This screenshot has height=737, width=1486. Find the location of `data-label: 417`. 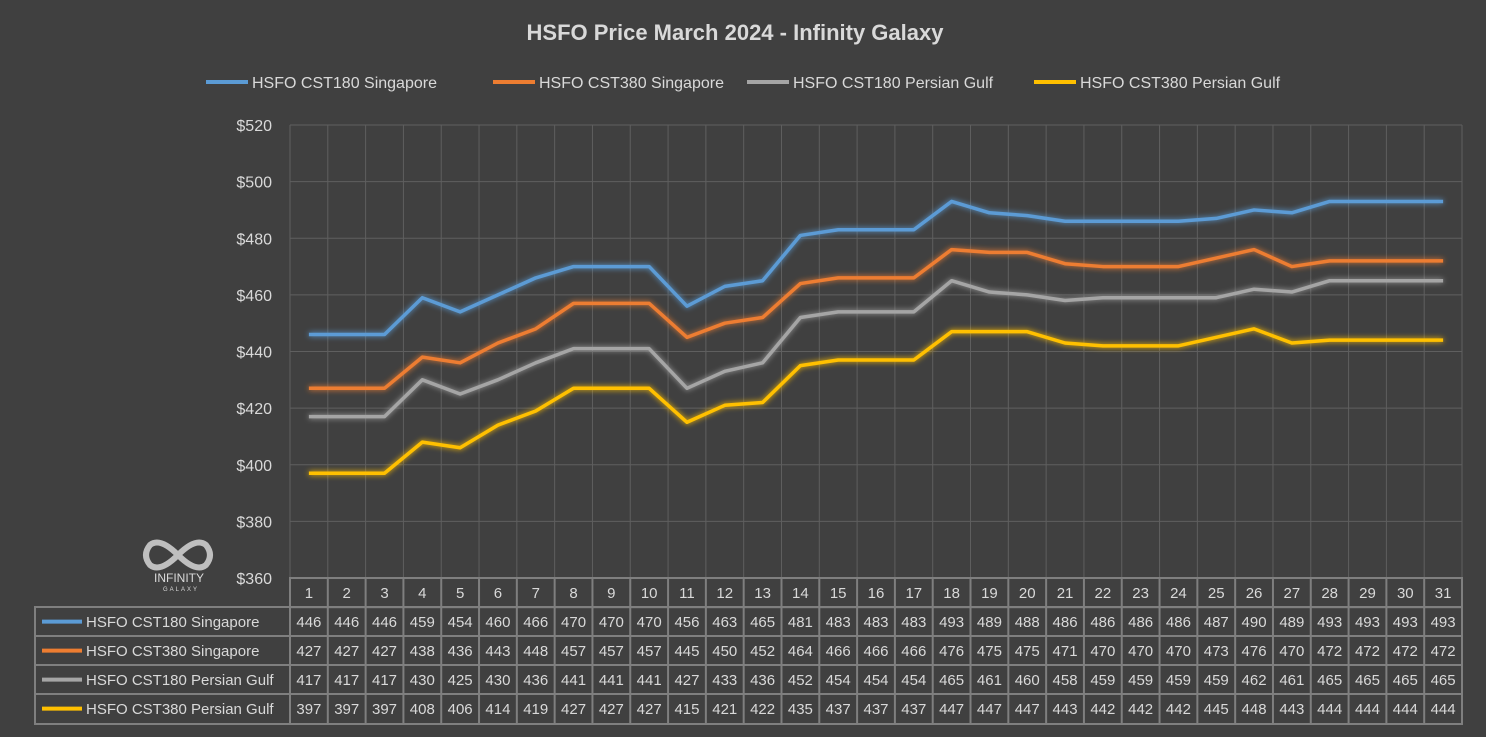

data-label: 417 is located at coordinates (384, 680).